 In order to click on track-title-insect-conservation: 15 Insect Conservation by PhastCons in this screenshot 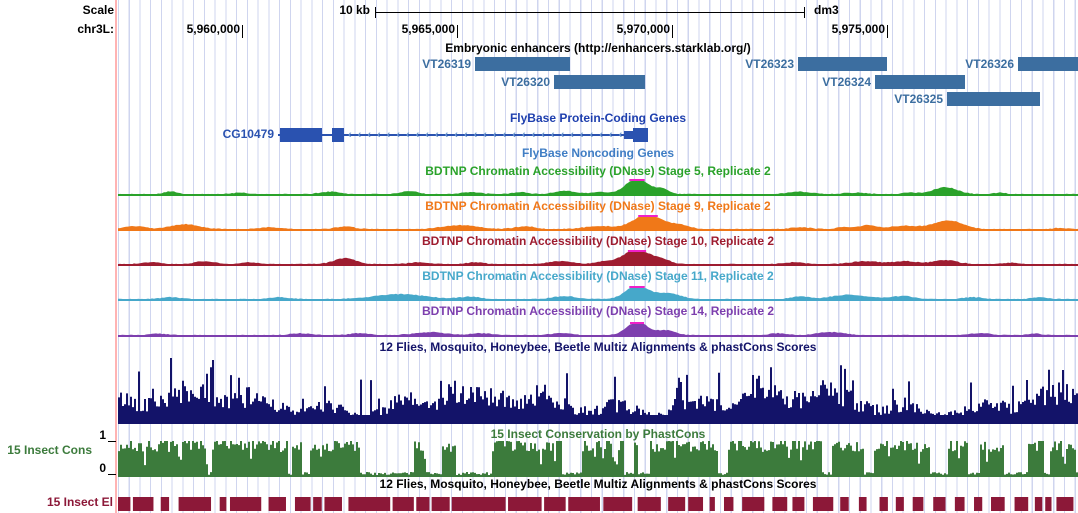, I will do `click(598, 434)`.